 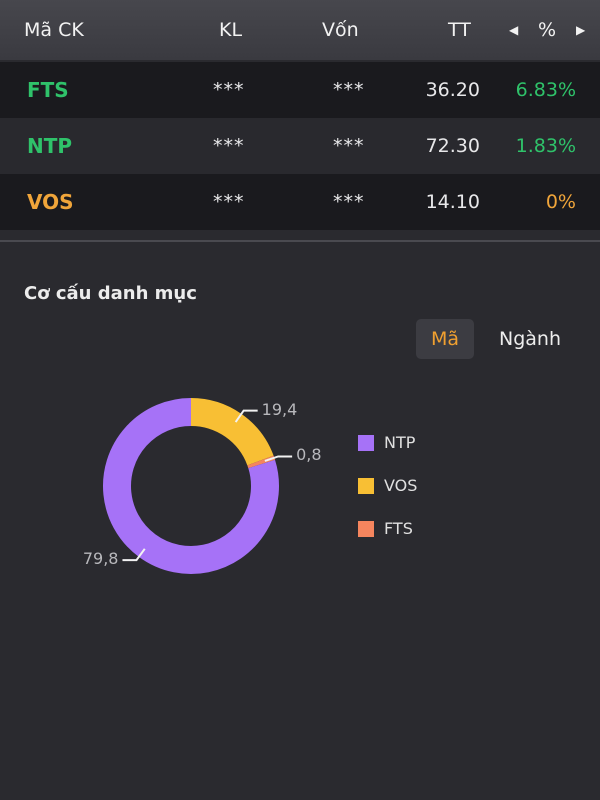 I want to click on column-header-symbol: Mã CK, so click(x=54, y=30).